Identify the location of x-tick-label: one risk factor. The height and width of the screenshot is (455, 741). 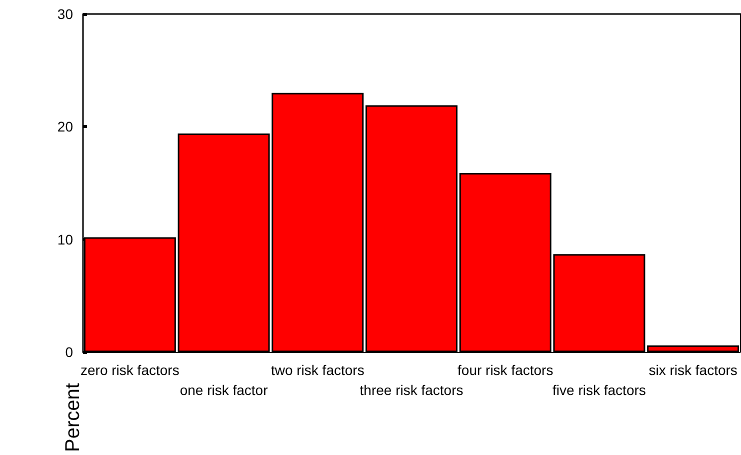
(224, 390).